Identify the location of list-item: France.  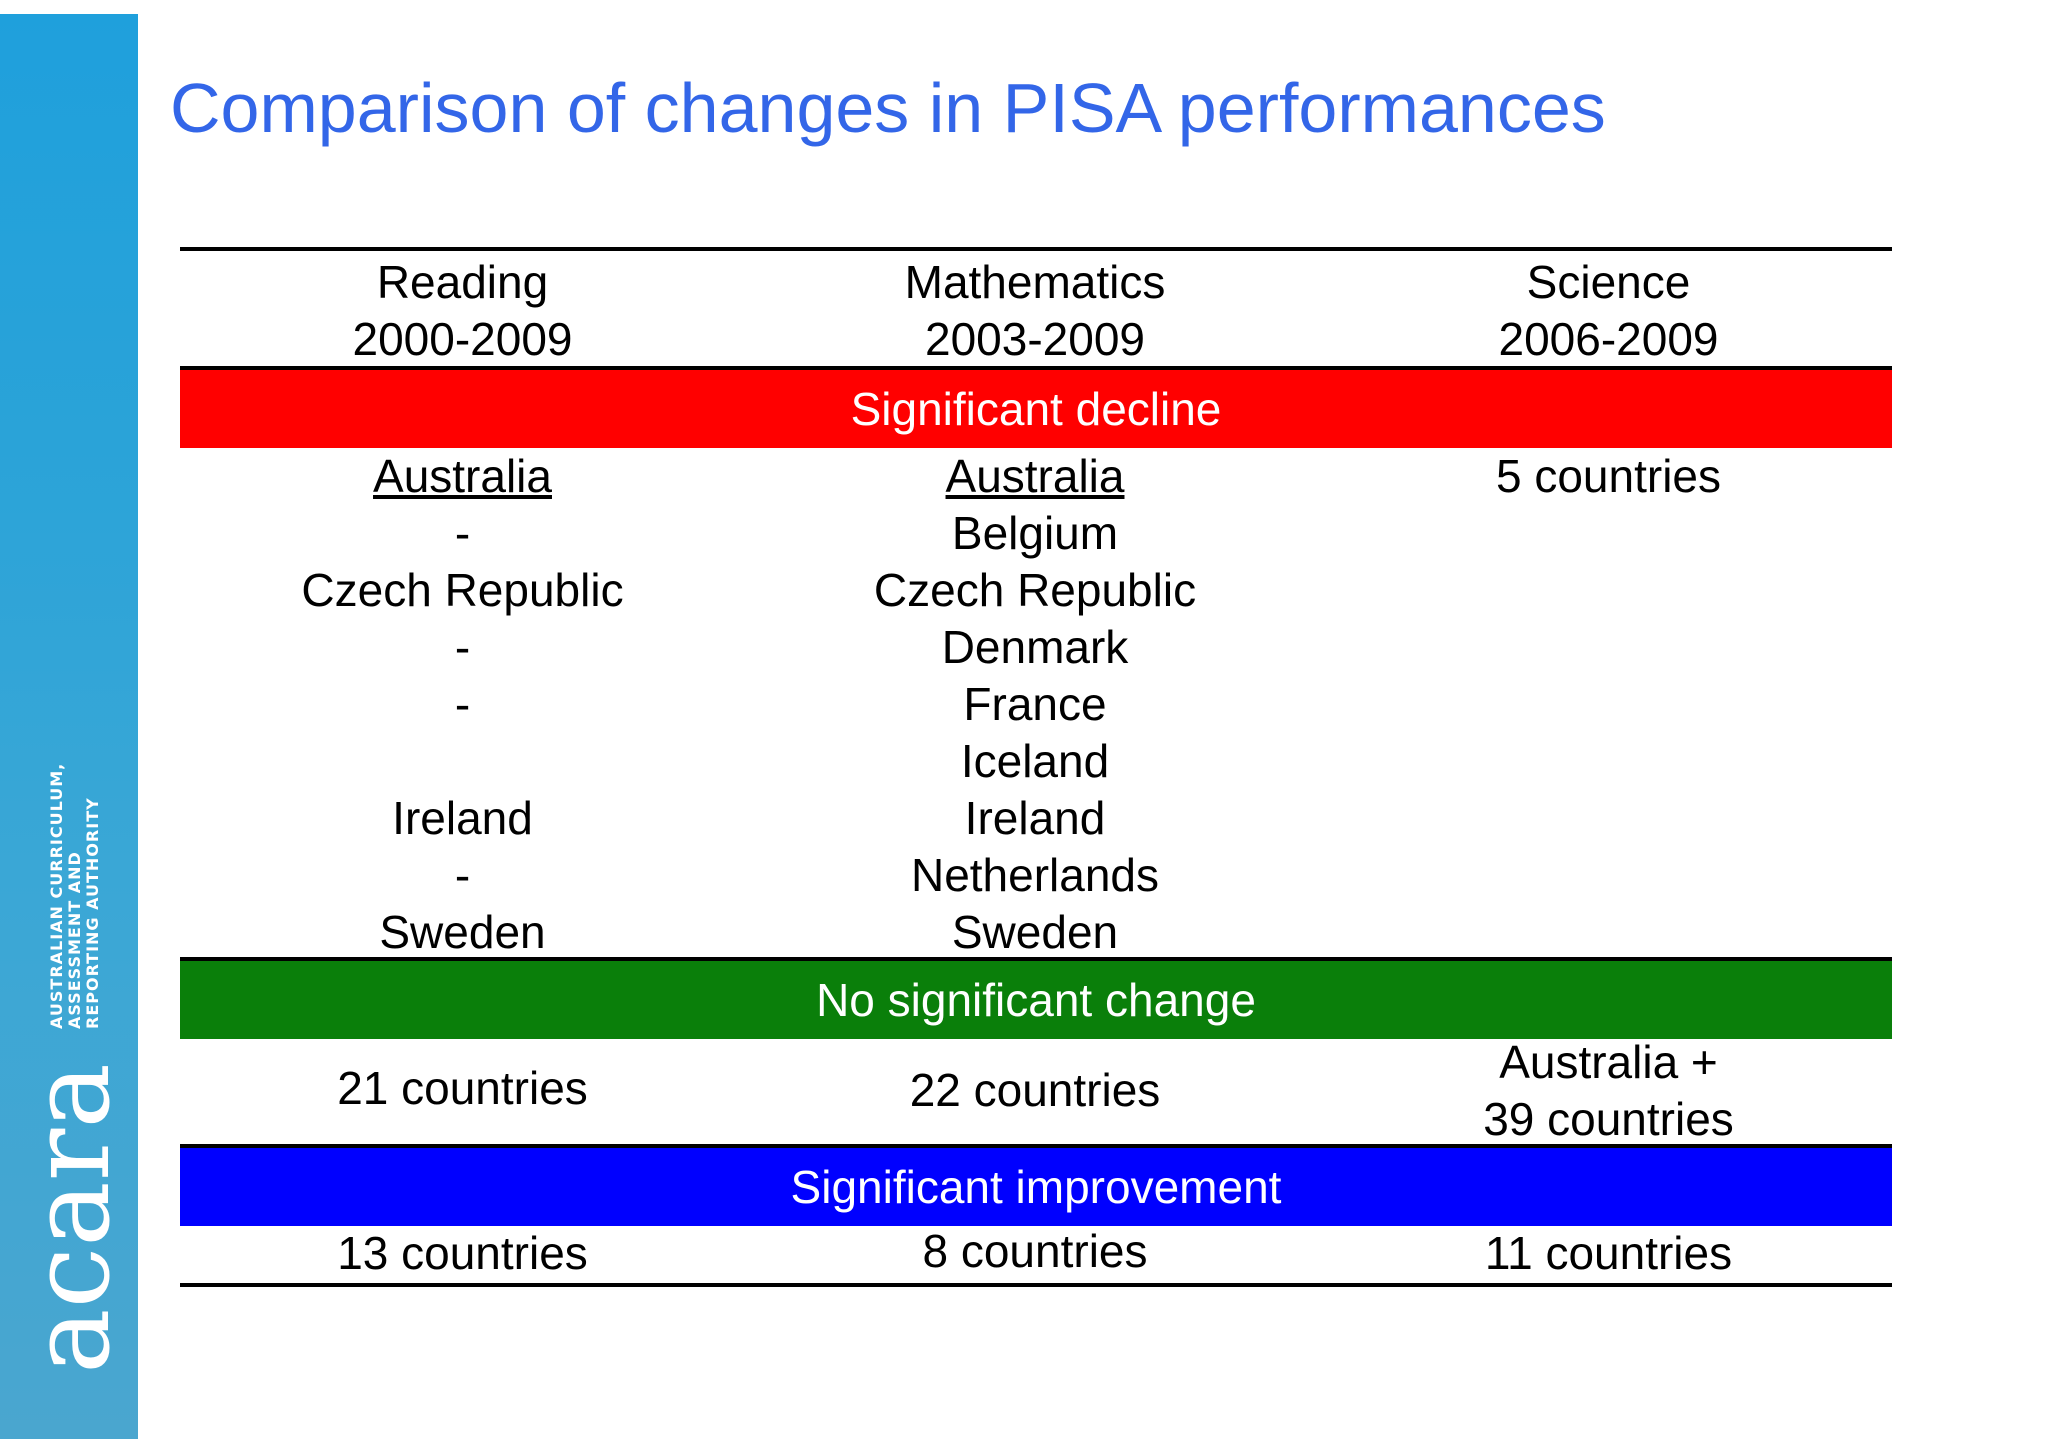
(1035, 704).